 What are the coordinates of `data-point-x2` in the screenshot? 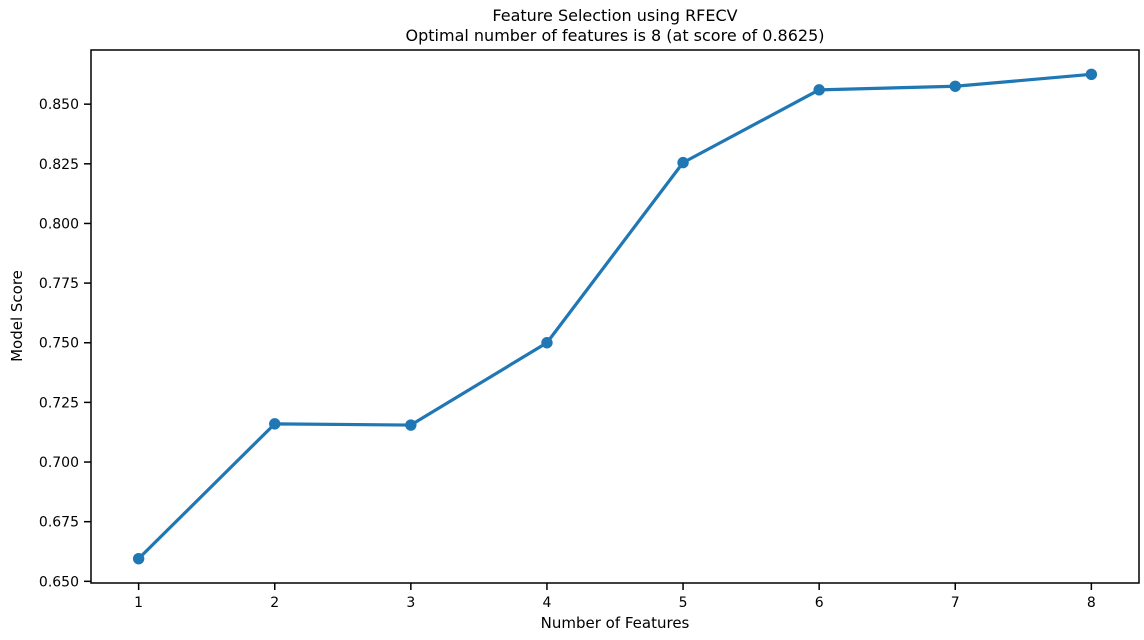 It's located at (275, 424).